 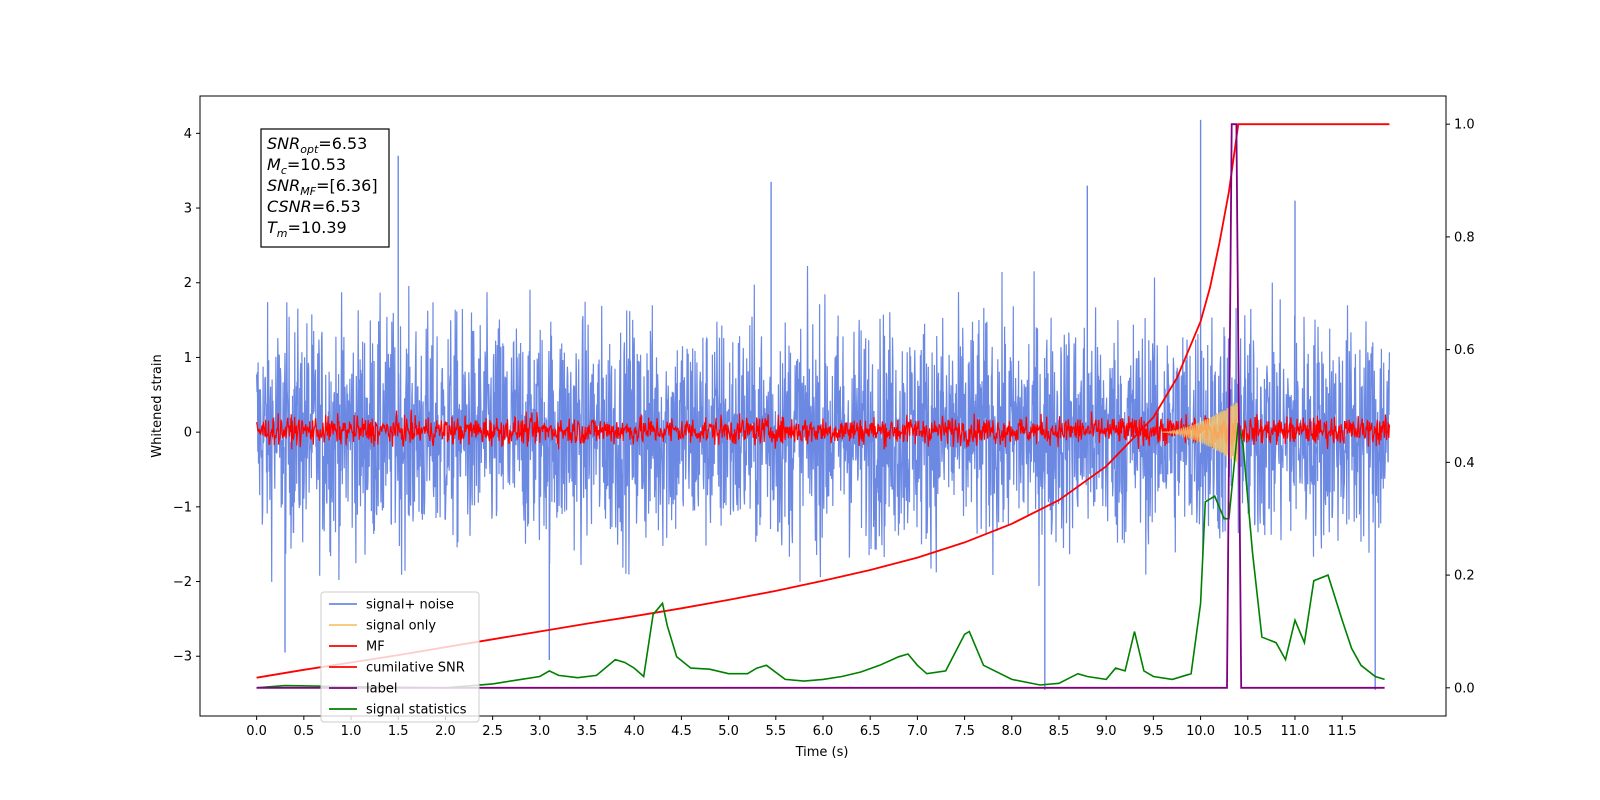 I want to click on y2-tick-label: 0.2, so click(x=1464, y=576).